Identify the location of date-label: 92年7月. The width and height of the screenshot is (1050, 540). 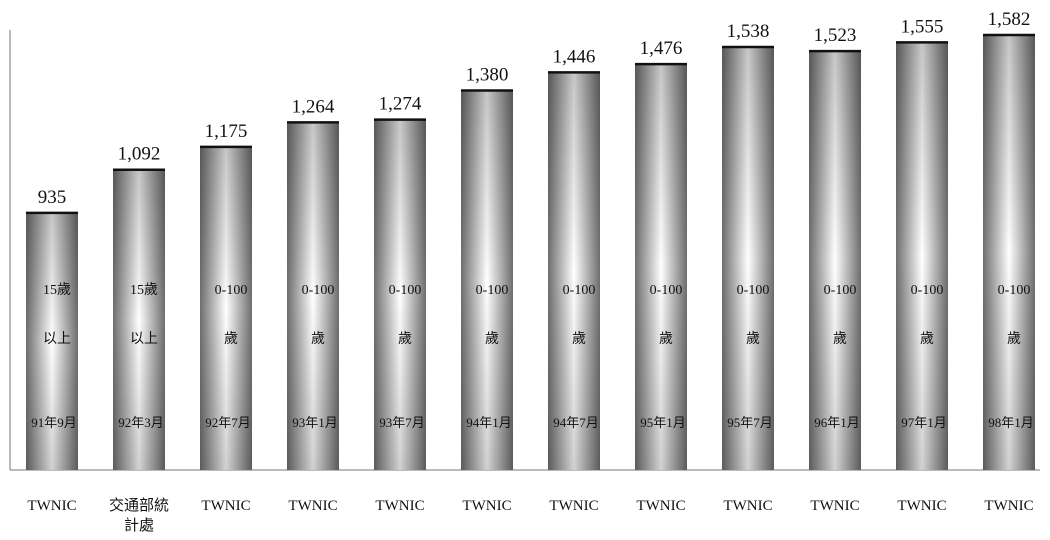
(228, 422).